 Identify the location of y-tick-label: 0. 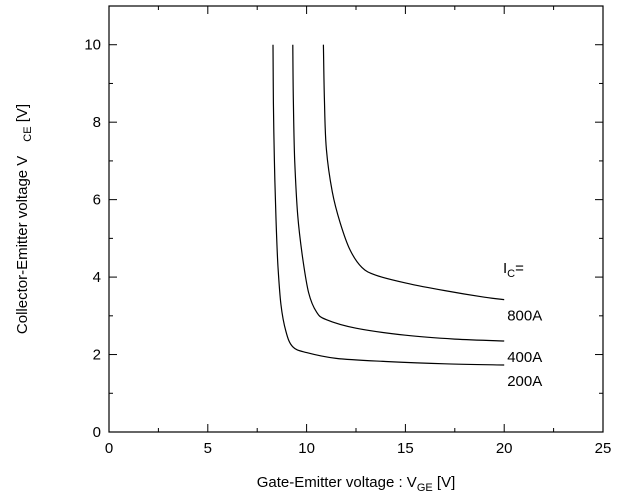
(97, 432).